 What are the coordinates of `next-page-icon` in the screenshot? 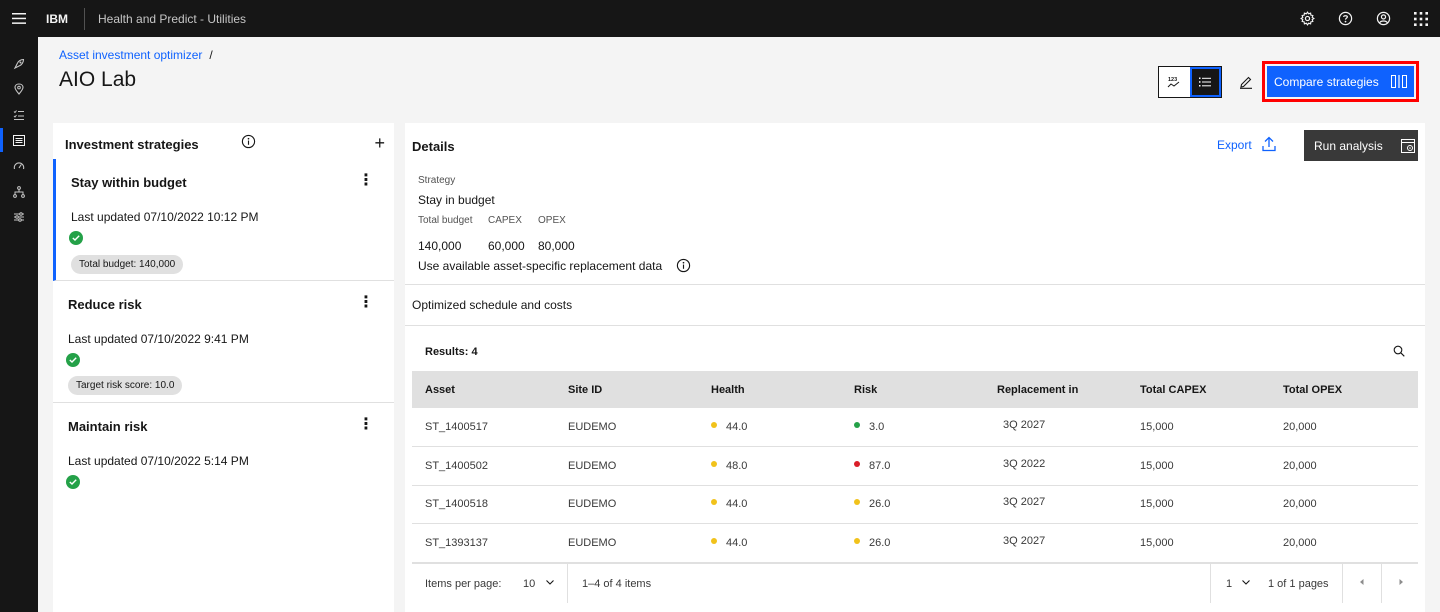 It's located at (1401, 583).